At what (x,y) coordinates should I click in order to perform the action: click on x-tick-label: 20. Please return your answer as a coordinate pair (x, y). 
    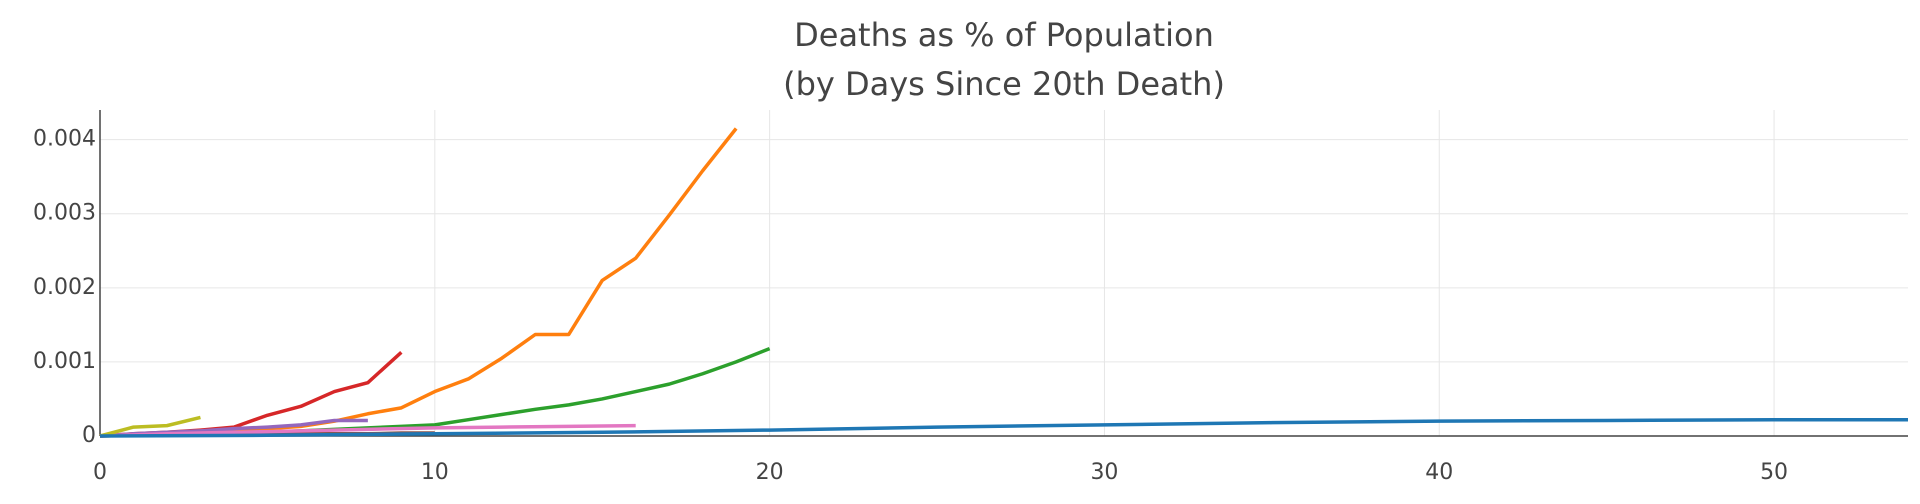
    Looking at the image, I should click on (770, 472).